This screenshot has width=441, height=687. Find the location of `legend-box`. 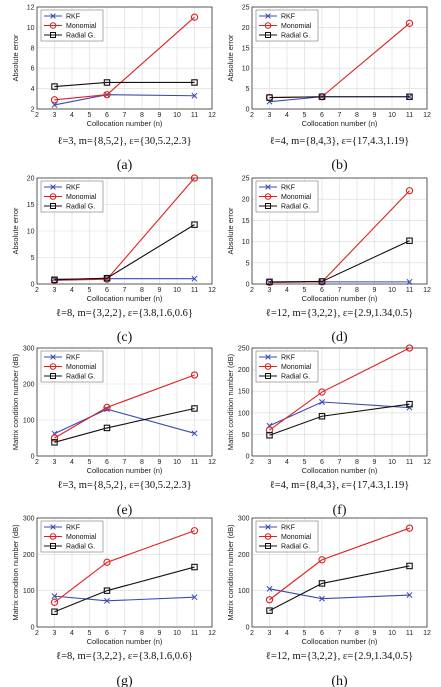

legend-box is located at coordinates (287, 196).